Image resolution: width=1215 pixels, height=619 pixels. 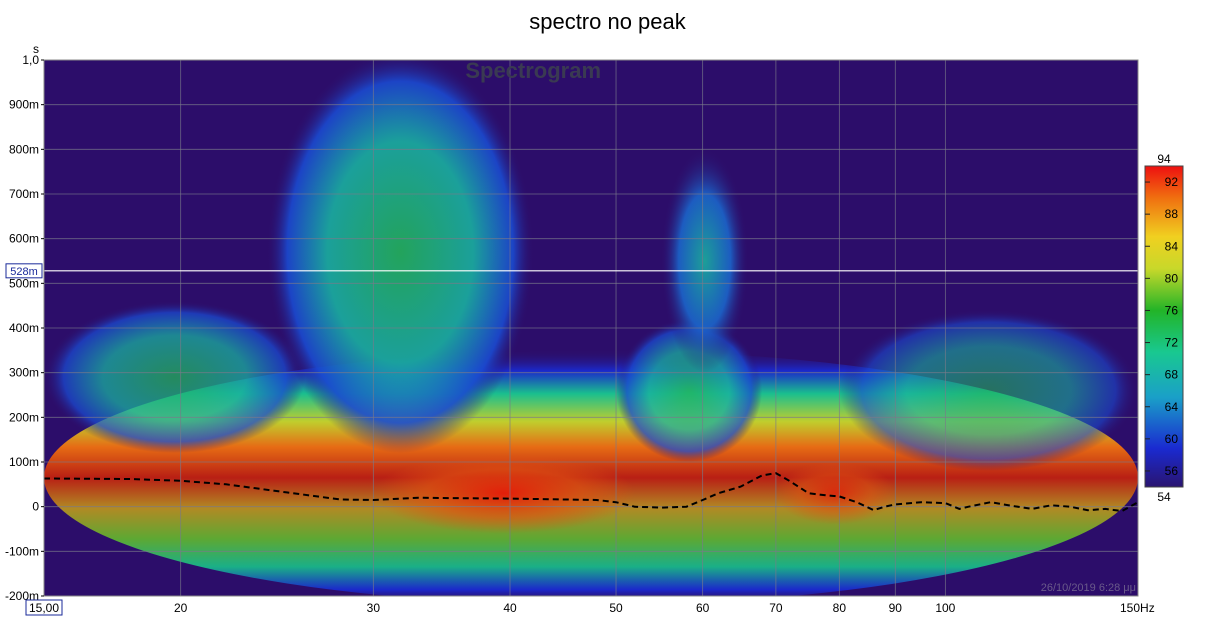 I want to click on y-tick-label: -100m, so click(x=22, y=551).